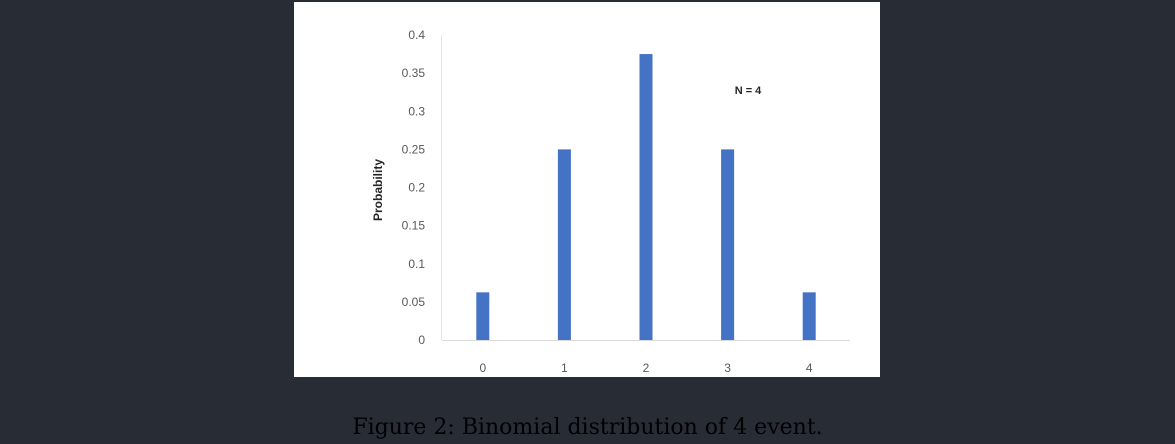 Image resolution: width=1175 pixels, height=444 pixels. I want to click on y-tick-label: 0, so click(421, 340).